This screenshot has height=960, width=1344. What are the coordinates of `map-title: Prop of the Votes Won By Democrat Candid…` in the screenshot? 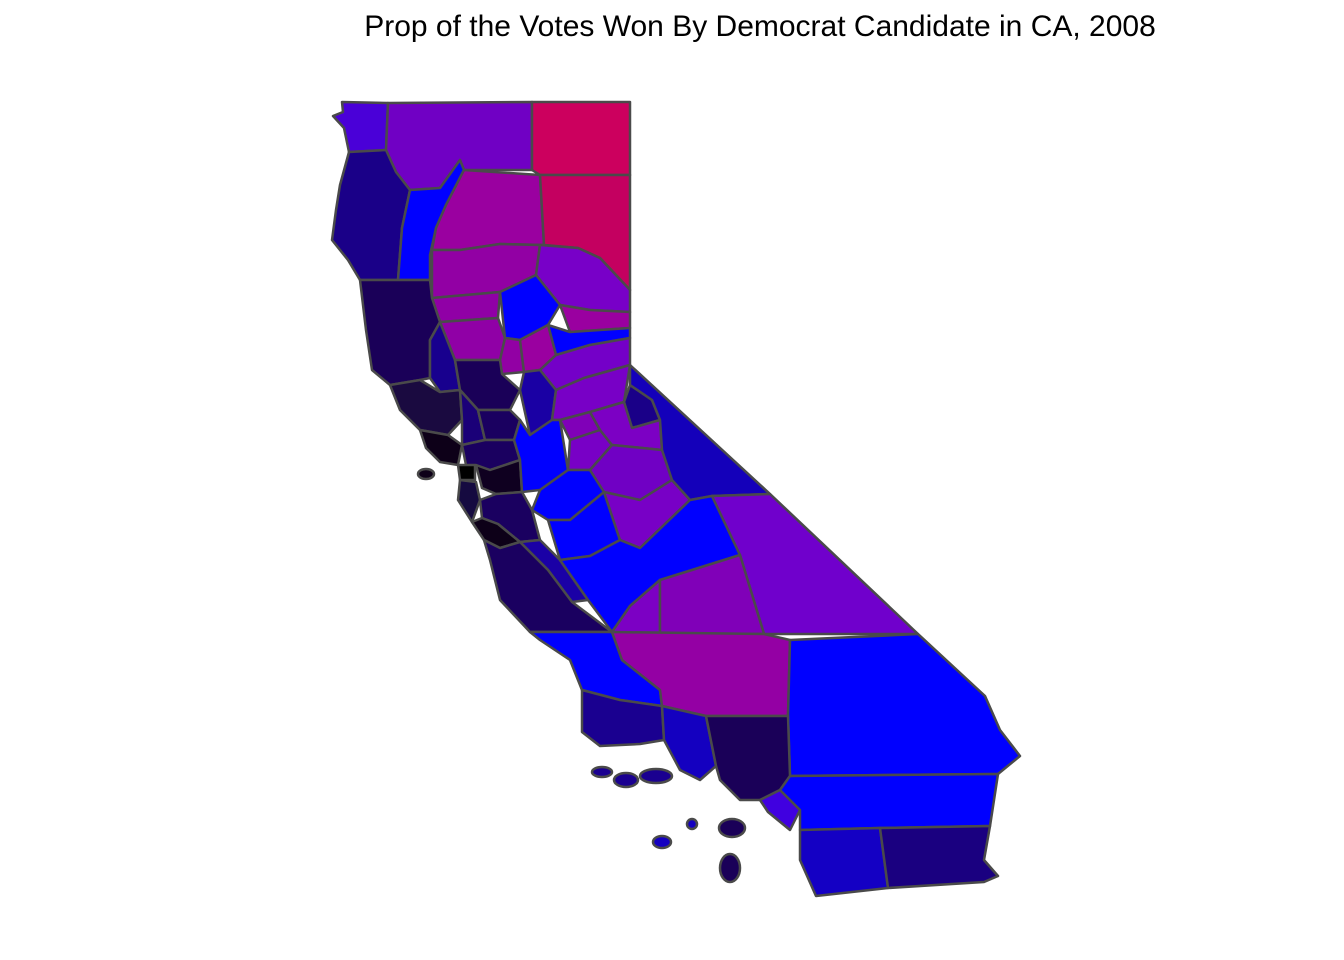 It's located at (760, 26).